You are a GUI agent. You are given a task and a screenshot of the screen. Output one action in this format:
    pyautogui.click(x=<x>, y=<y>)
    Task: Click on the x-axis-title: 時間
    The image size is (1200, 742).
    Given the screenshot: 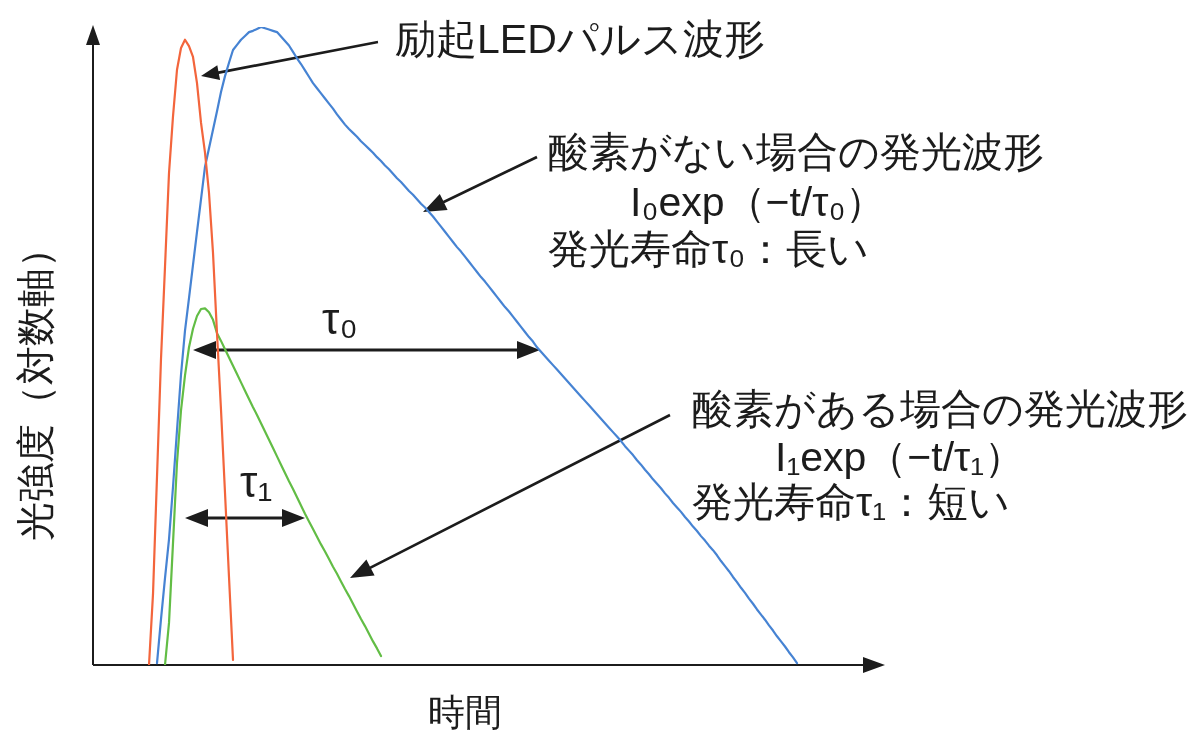 What is the action you would take?
    pyautogui.click(x=465, y=713)
    